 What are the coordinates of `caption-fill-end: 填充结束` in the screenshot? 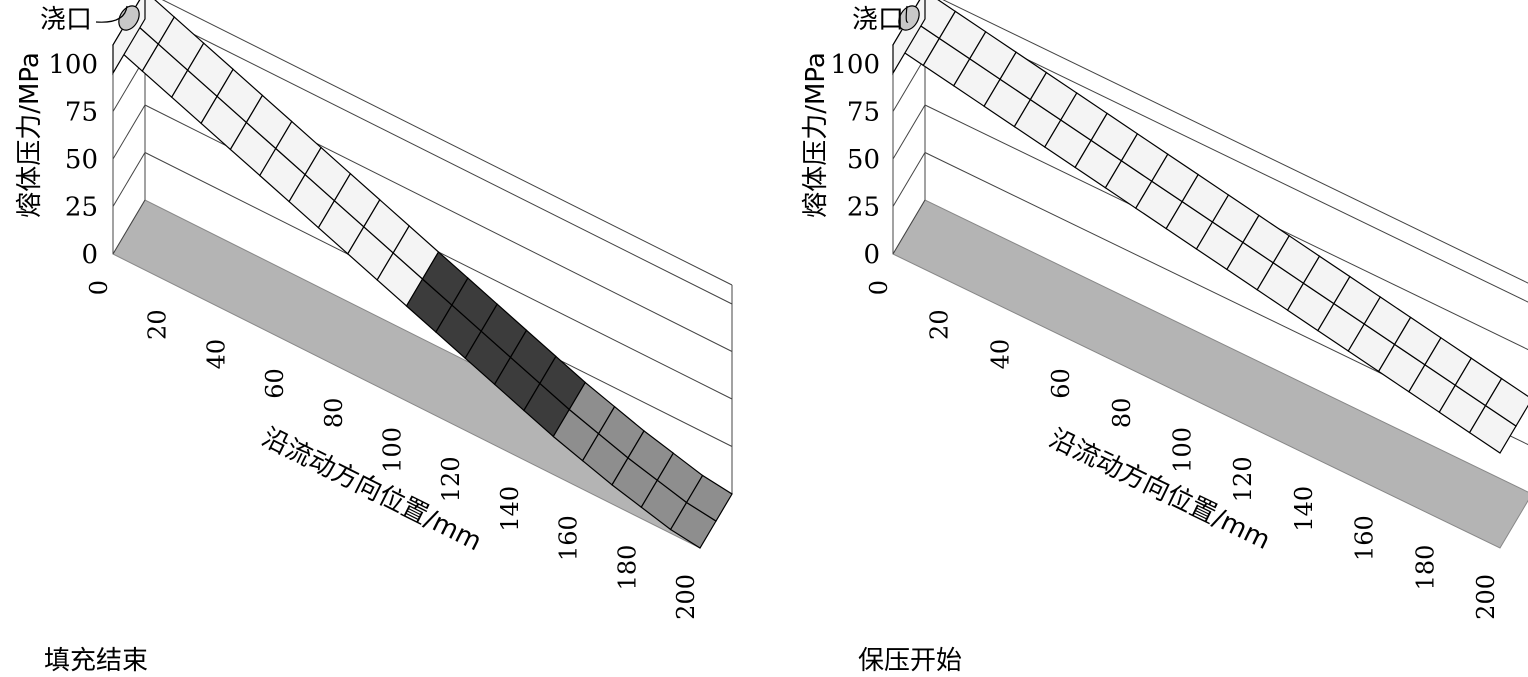 It's located at (96, 661).